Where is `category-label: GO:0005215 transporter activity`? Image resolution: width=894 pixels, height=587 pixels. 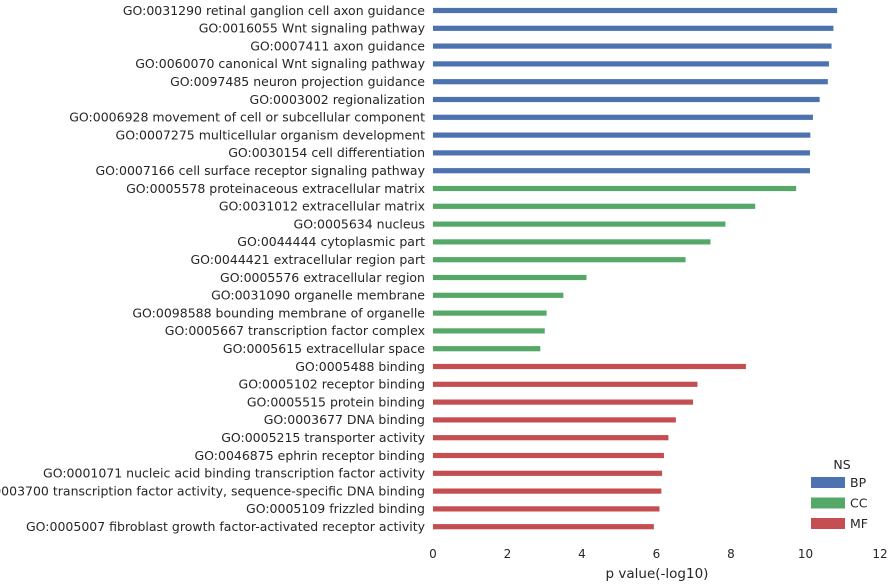 category-label: GO:0005215 transporter activity is located at coordinates (323, 437).